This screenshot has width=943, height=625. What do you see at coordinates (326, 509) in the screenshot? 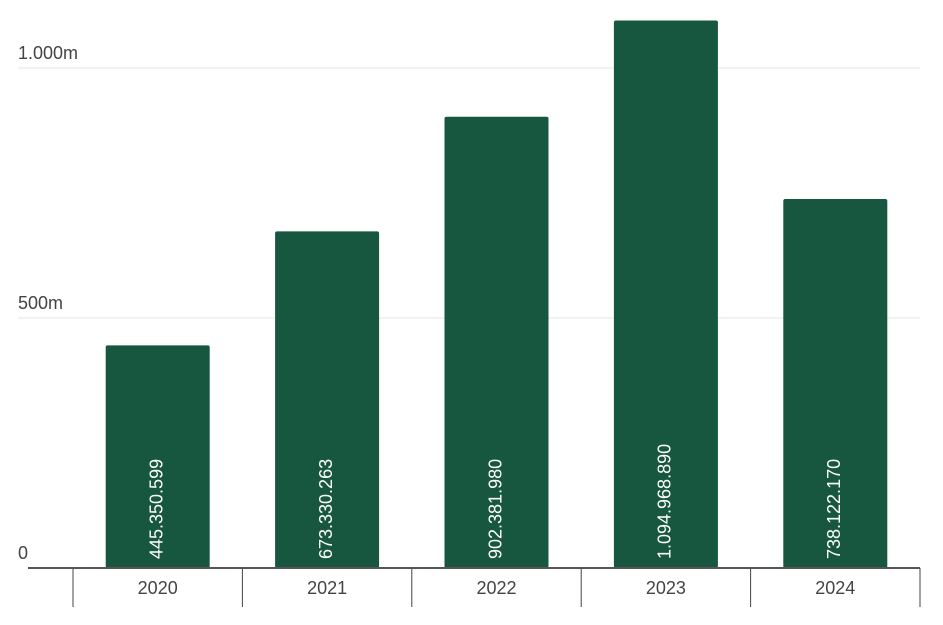
I see `value-label: 673.330.263` at bounding box center [326, 509].